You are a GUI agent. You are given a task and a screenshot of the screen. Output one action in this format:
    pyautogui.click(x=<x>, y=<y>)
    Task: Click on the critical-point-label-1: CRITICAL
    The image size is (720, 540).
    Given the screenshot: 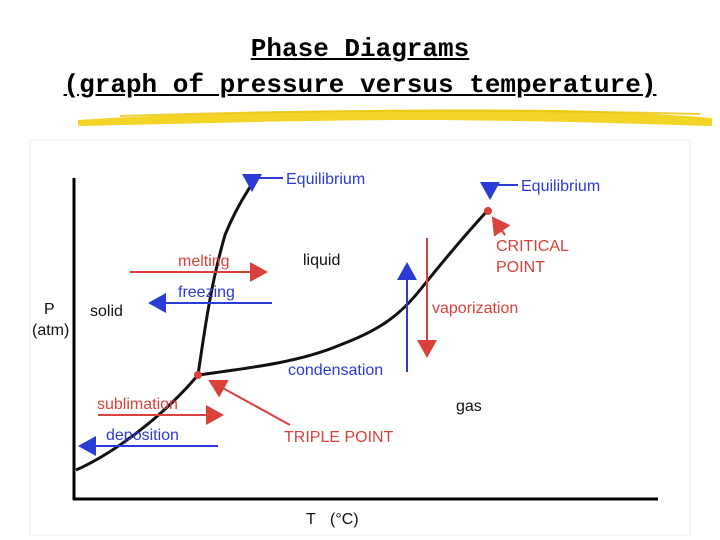 What is the action you would take?
    pyautogui.click(x=532, y=246)
    